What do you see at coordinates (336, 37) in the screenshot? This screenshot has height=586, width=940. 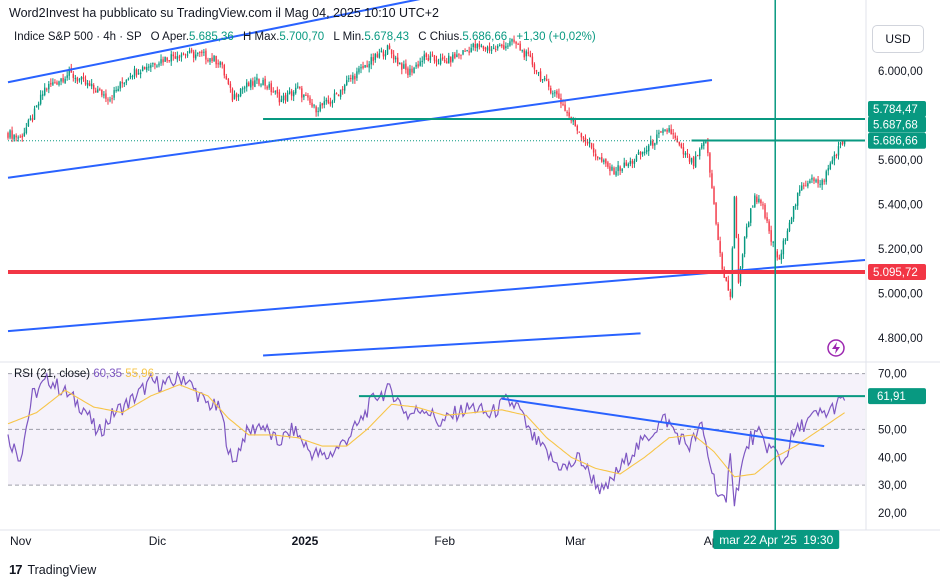 I see `low-label: L` at bounding box center [336, 37].